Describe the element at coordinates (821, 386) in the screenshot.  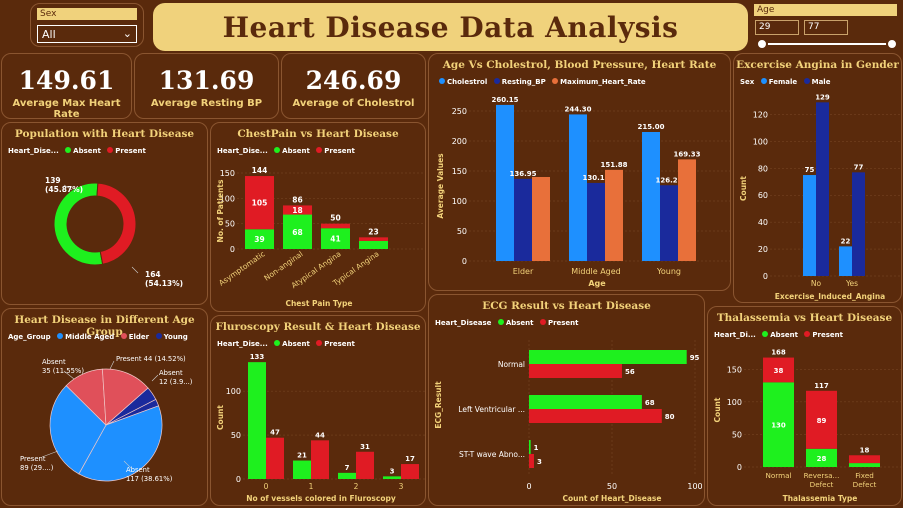
I see `bar-total-label: 117` at that location.